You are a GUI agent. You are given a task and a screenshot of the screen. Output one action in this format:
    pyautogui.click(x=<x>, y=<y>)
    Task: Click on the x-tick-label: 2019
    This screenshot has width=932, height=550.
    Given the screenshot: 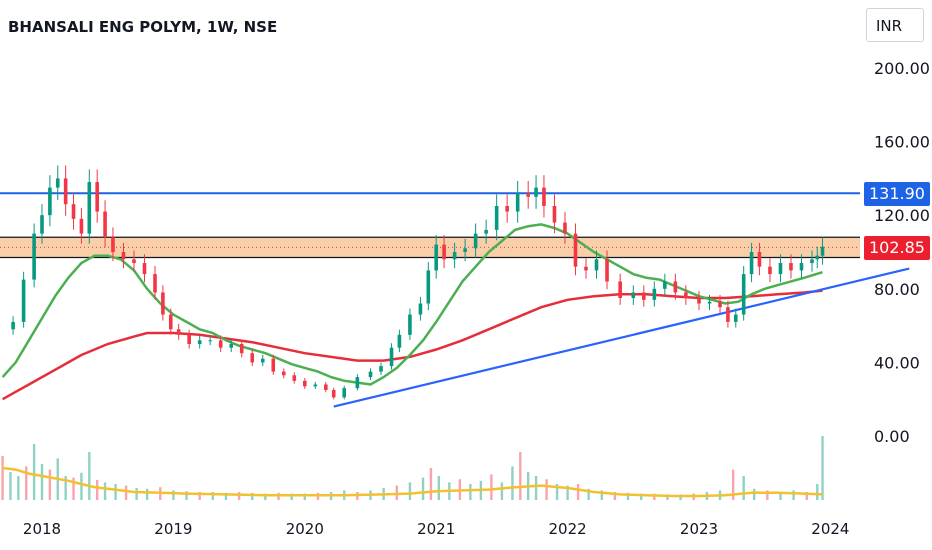 What is the action you would take?
    pyautogui.click(x=173, y=529)
    